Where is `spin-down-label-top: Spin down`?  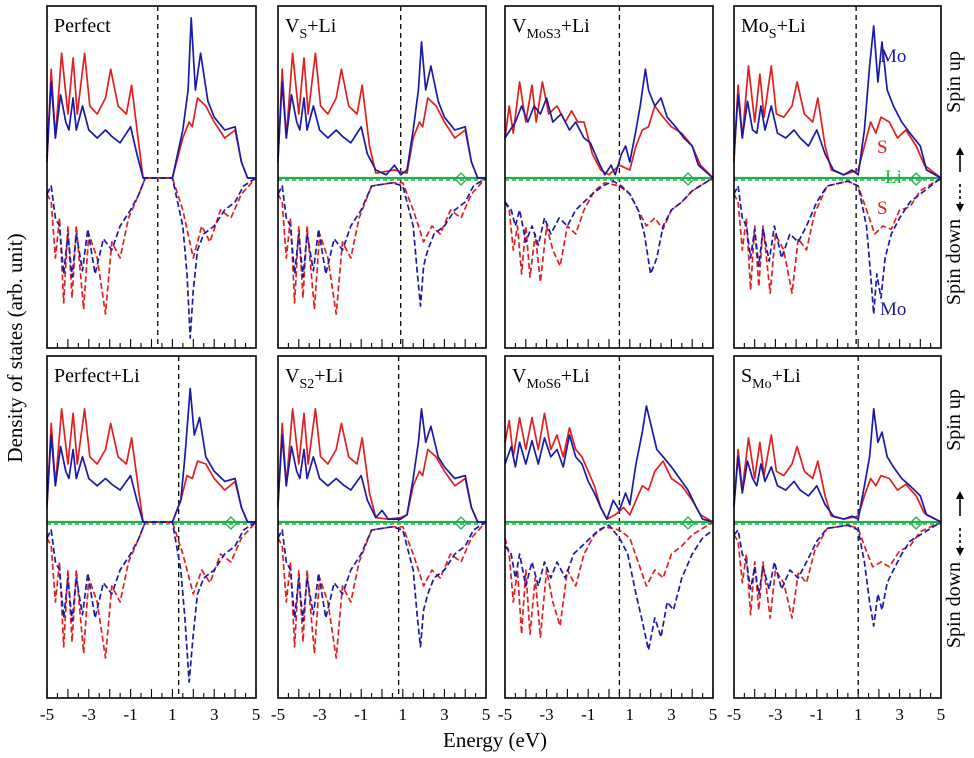 spin-down-label-top: Spin down is located at coordinates (954, 262).